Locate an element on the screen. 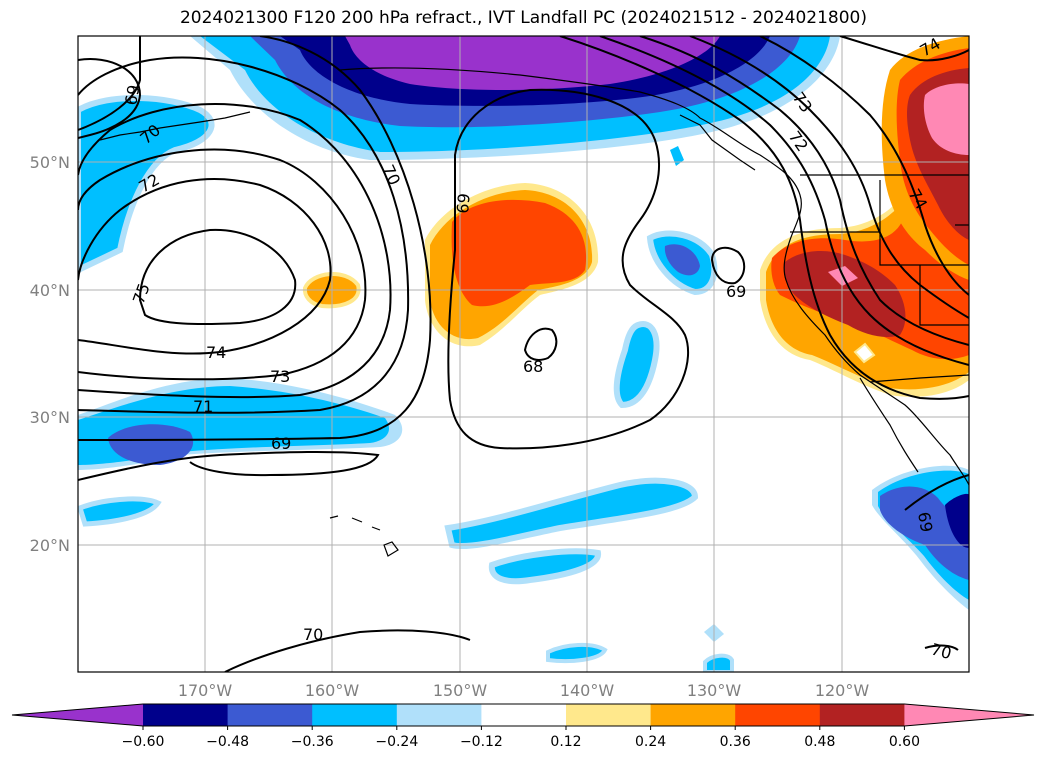  lat-label-50n: 50°N is located at coordinates (50, 162).